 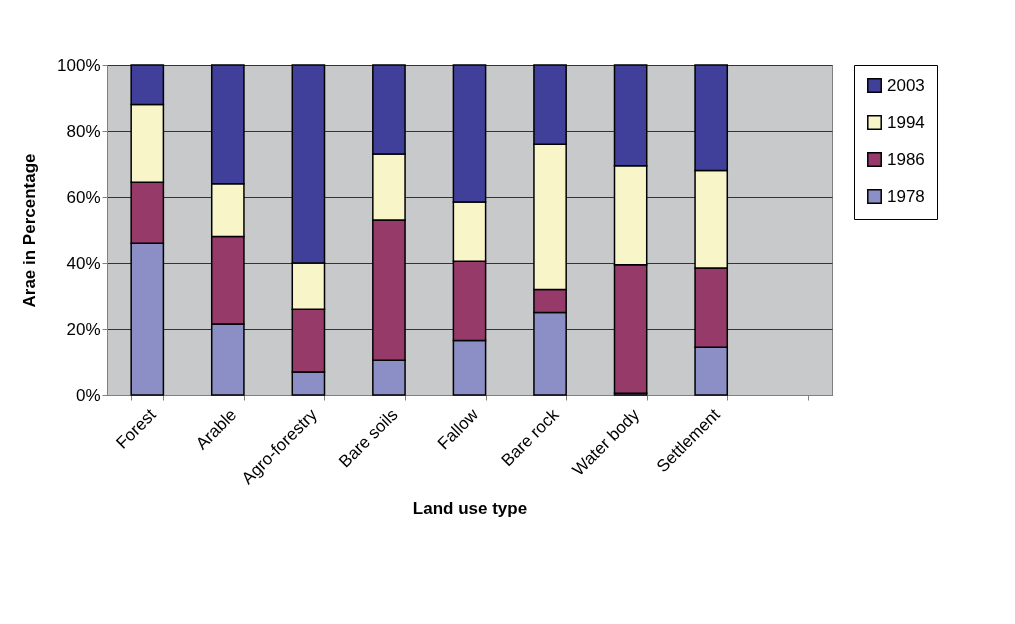 I want to click on y-tick-label: 40%, so click(x=83, y=263).